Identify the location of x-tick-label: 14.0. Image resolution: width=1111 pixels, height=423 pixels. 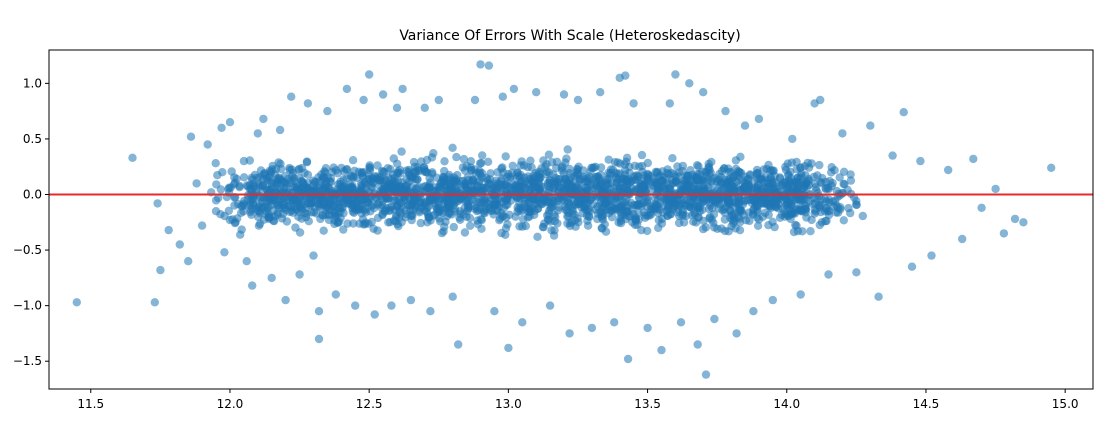
(786, 404).